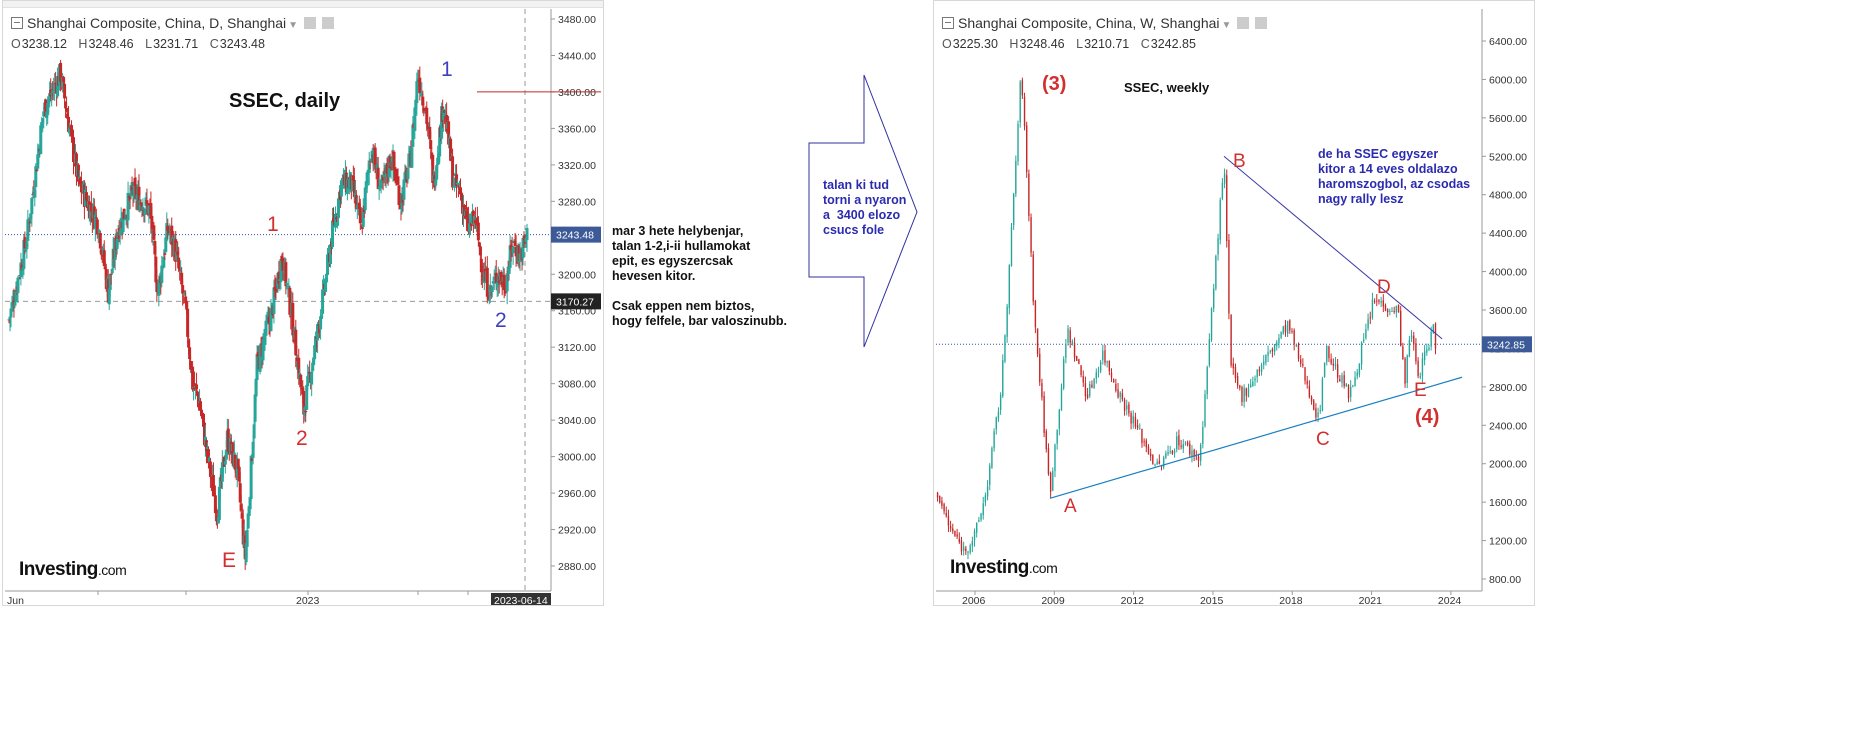 This screenshot has width=1862, height=736. What do you see at coordinates (1420, 390) in the screenshot?
I see `point-label-E: E` at bounding box center [1420, 390].